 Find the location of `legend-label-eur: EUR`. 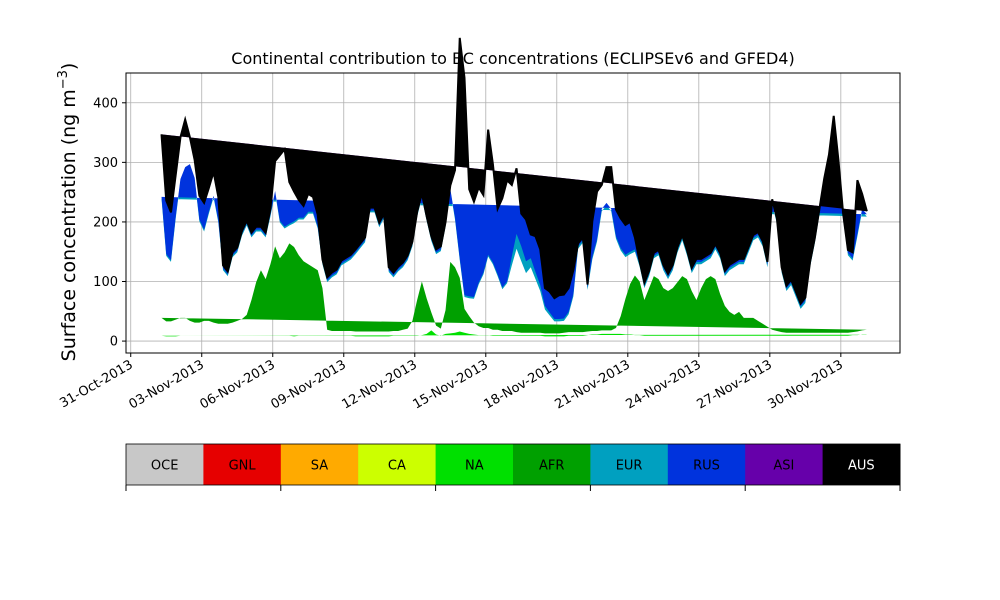

legend-label-eur: EUR is located at coordinates (629, 466).